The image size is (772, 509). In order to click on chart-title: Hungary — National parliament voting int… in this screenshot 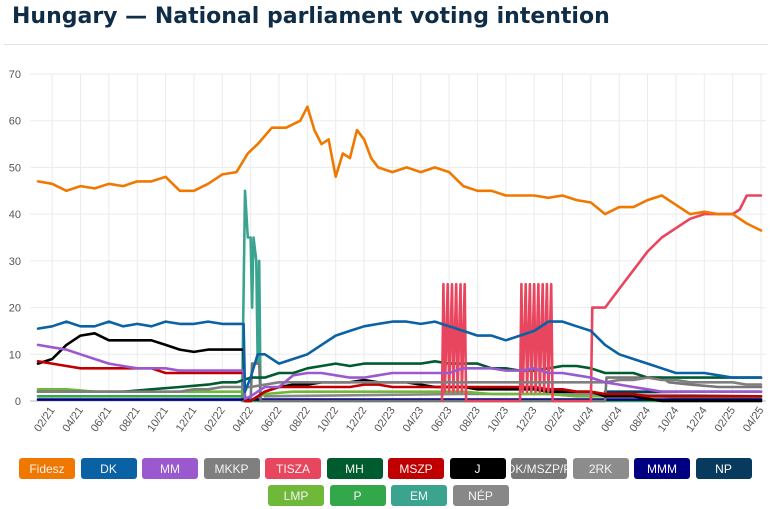, I will do `click(311, 16)`.